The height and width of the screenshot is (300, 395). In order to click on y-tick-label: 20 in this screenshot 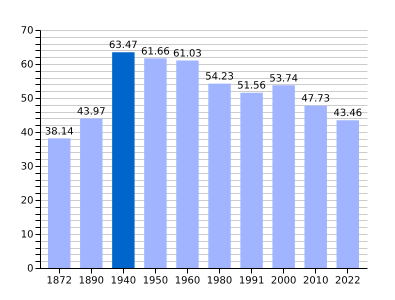, I will do `click(27, 201)`.